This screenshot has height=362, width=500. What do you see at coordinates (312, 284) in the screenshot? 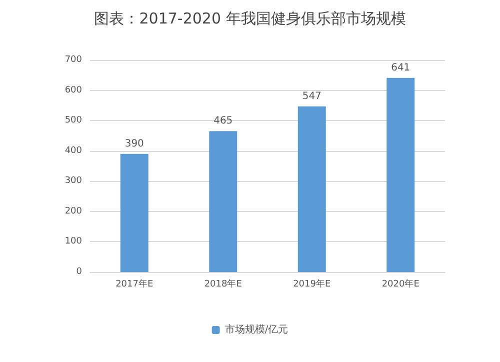
I see `x-tick-label: 2019年E` at bounding box center [312, 284].